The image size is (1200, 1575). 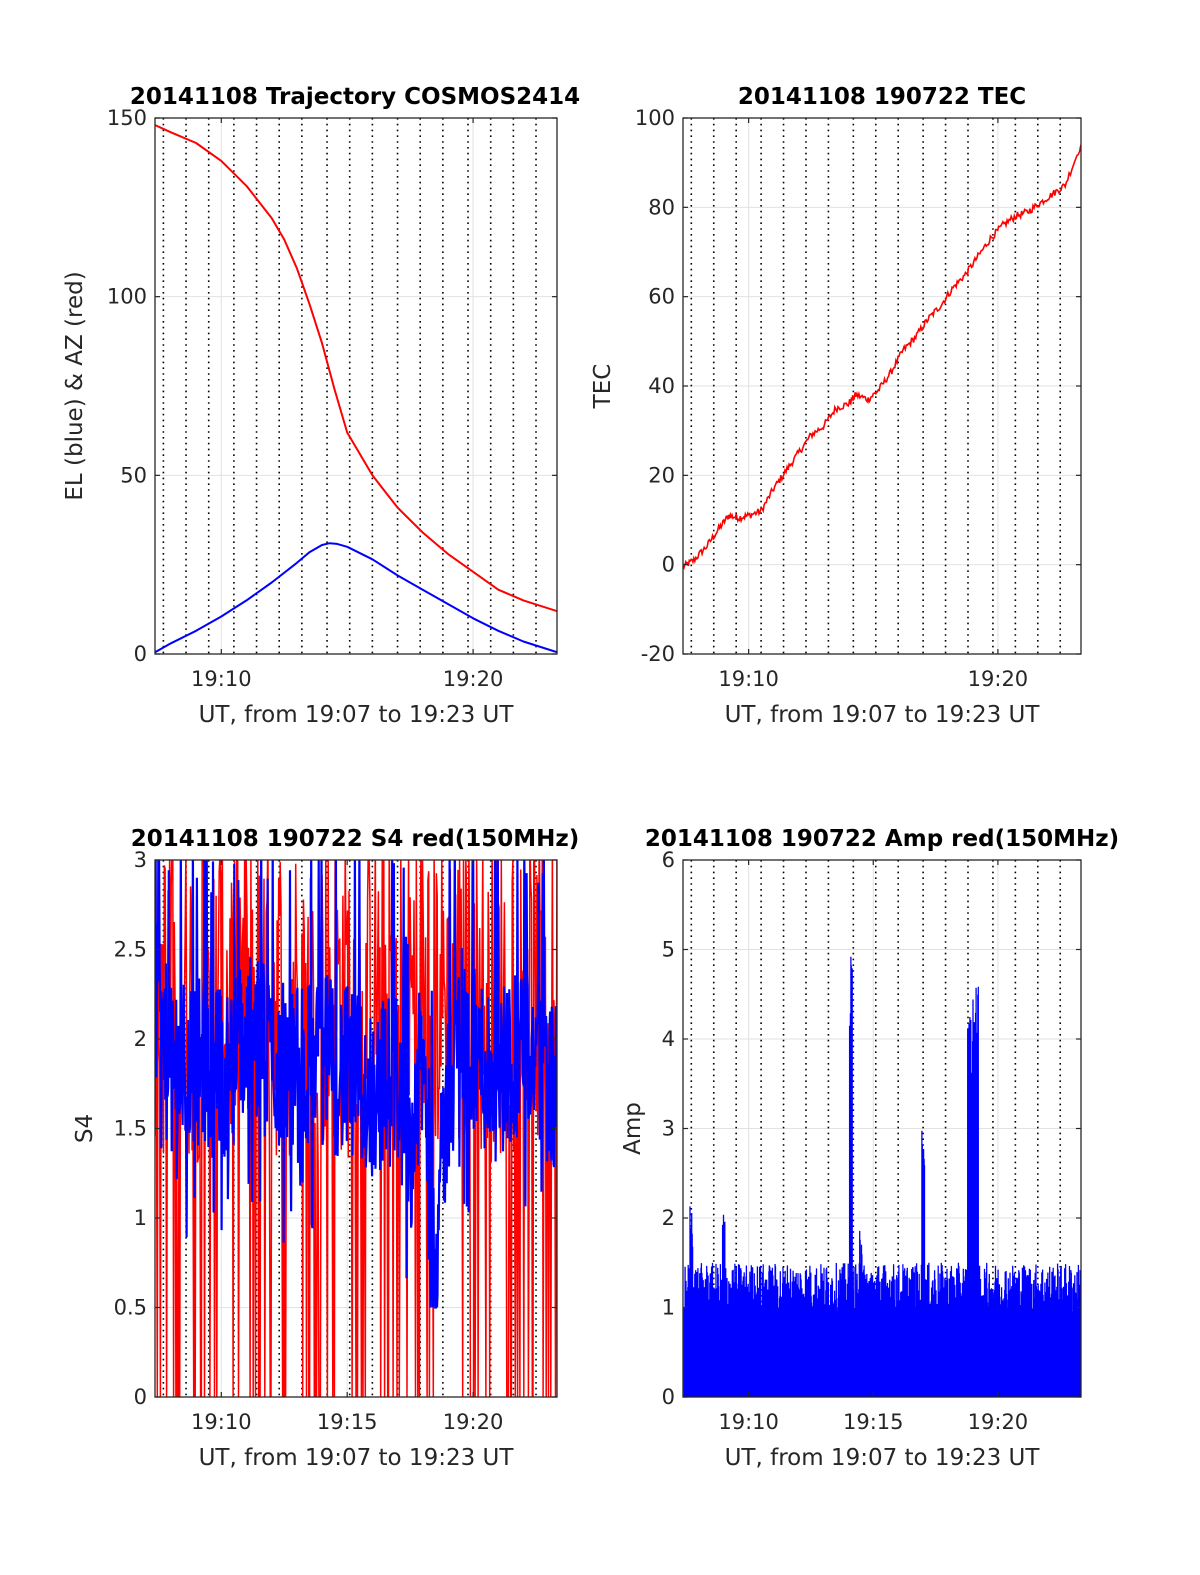 I want to click on y-tick-label: 50, so click(x=133, y=475).